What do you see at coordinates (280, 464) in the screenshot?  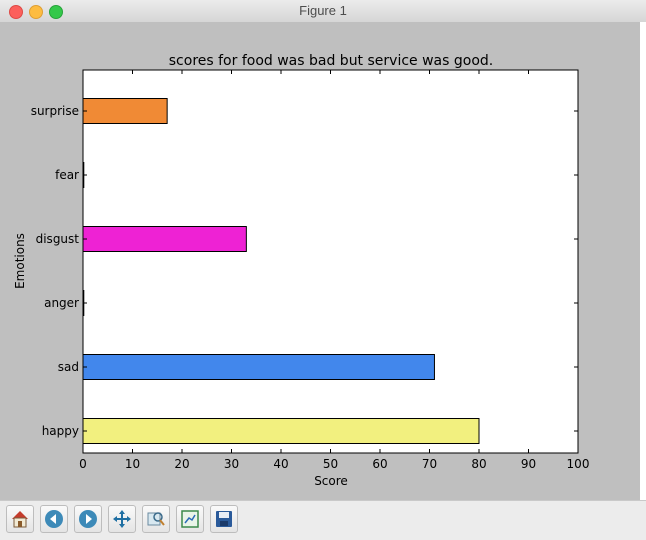 I see `x-tick-label: 40` at bounding box center [280, 464].